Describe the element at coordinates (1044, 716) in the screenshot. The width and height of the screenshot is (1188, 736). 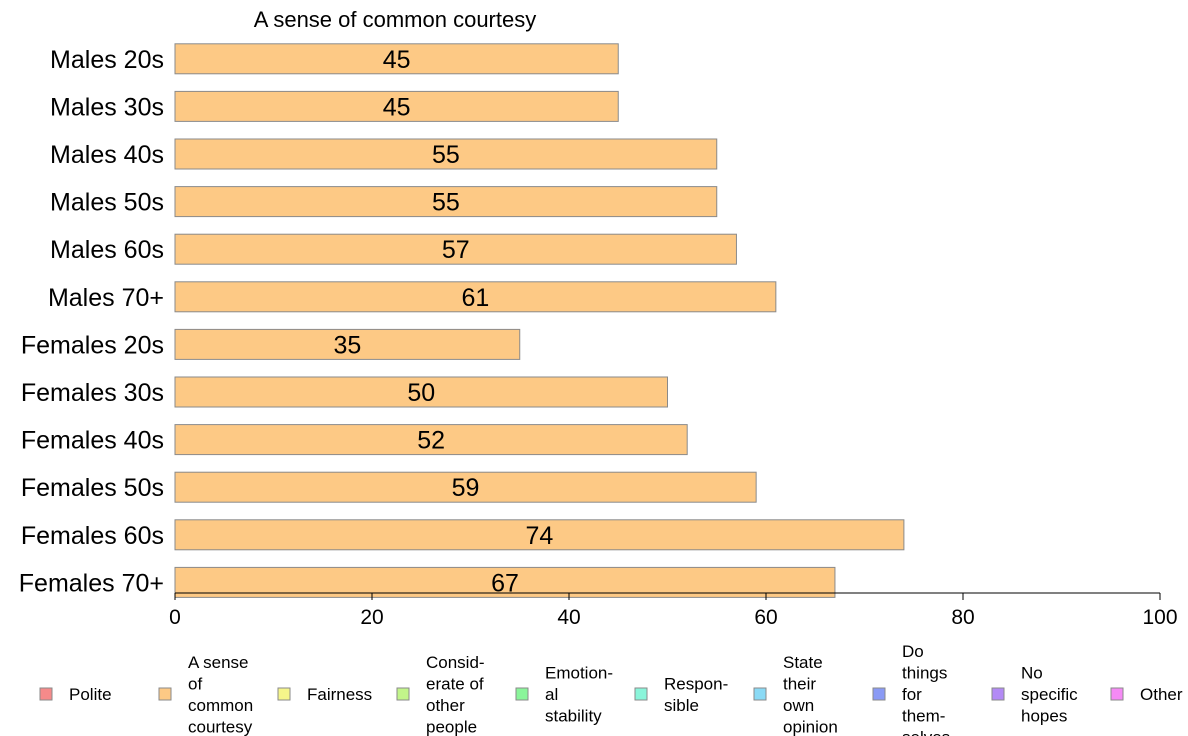
I see `legend-label-line: hopes` at that location.